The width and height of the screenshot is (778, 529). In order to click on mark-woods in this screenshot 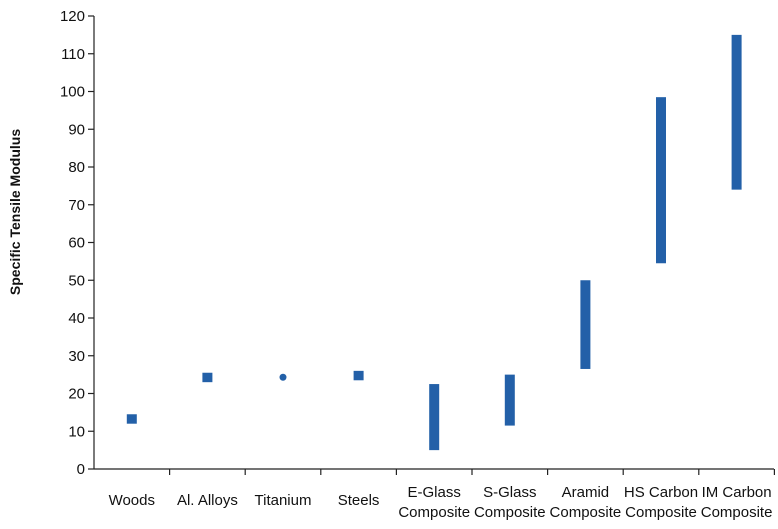, I will do `click(131, 419)`.